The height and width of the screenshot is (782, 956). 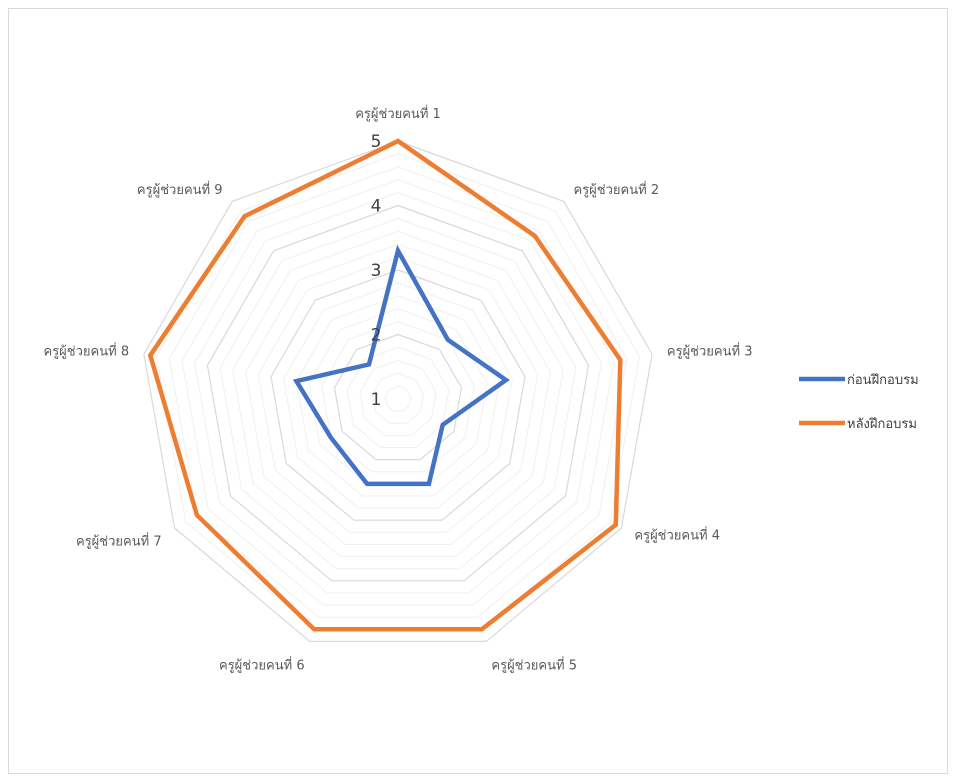 I want to click on category-label-7: ครูผู้ช่วยคนที่ 7, so click(x=119, y=541).